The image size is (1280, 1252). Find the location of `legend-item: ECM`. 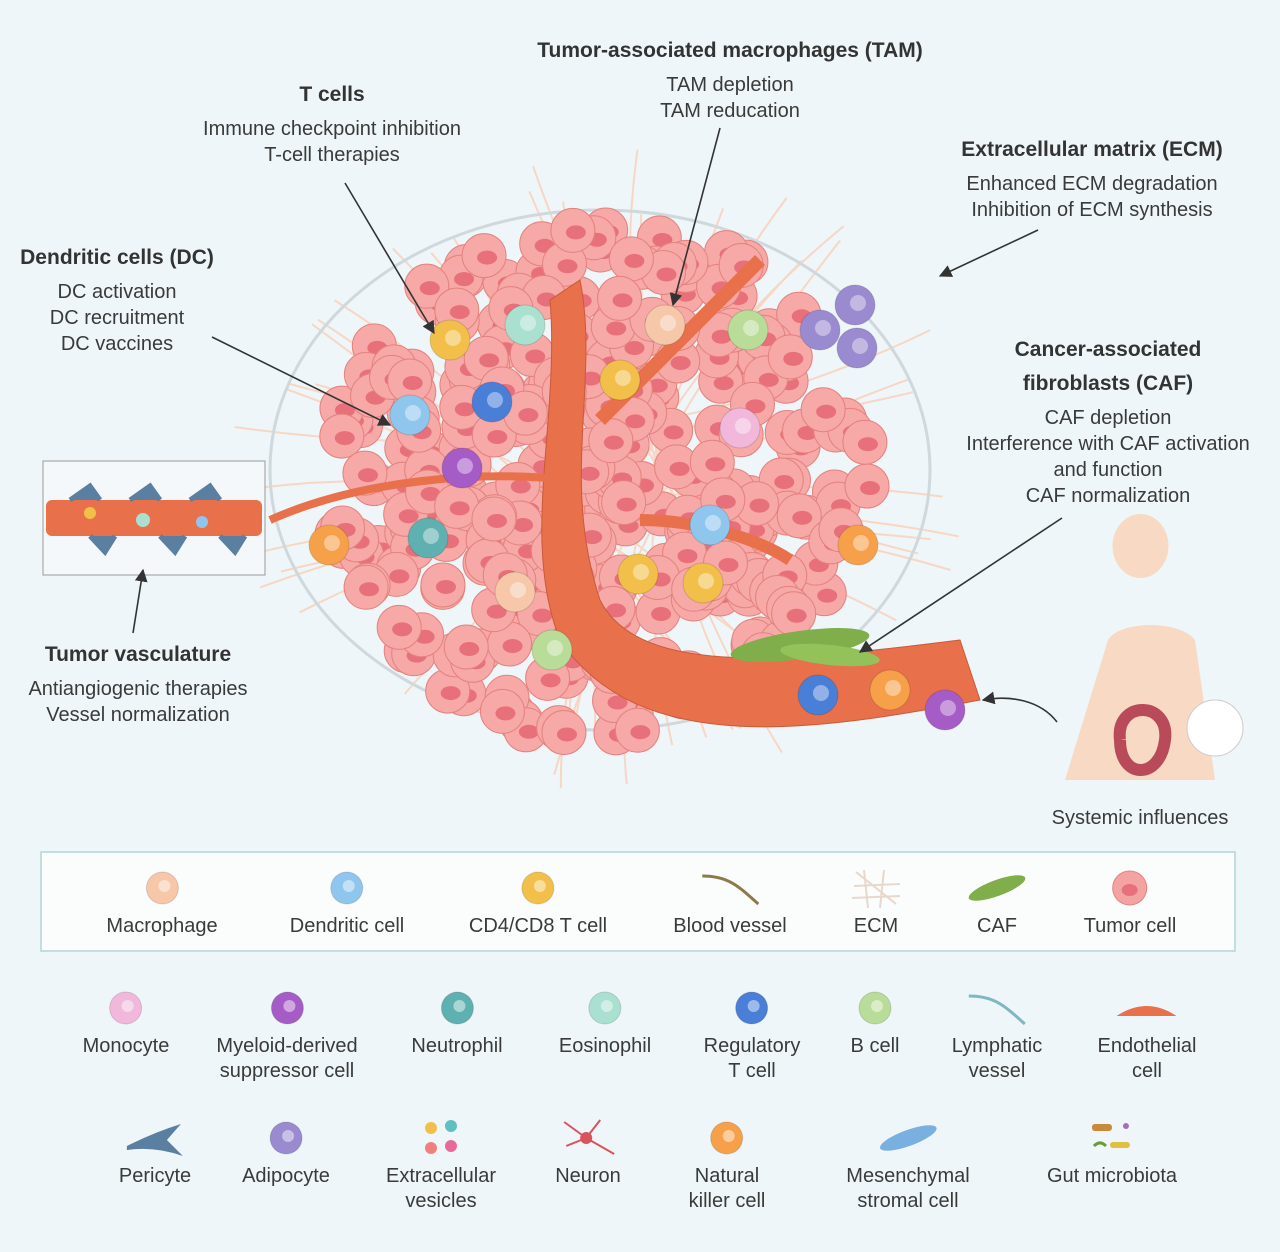

legend-item: ECM is located at coordinates (876, 902).